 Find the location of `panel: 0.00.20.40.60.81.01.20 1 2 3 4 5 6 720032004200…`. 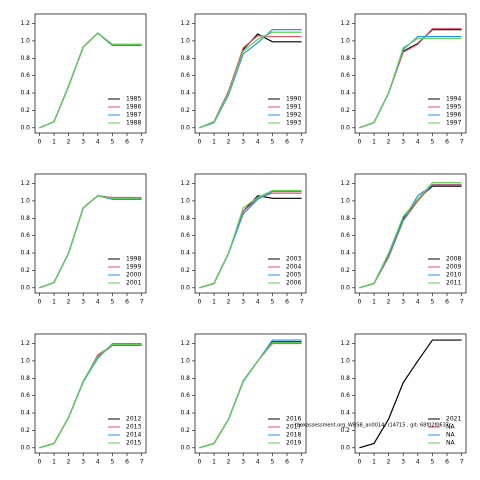

panel: 0.00.20.40.60.81.01.20 1 2 3 4 5 6 720032004200… is located at coordinates (243, 239).